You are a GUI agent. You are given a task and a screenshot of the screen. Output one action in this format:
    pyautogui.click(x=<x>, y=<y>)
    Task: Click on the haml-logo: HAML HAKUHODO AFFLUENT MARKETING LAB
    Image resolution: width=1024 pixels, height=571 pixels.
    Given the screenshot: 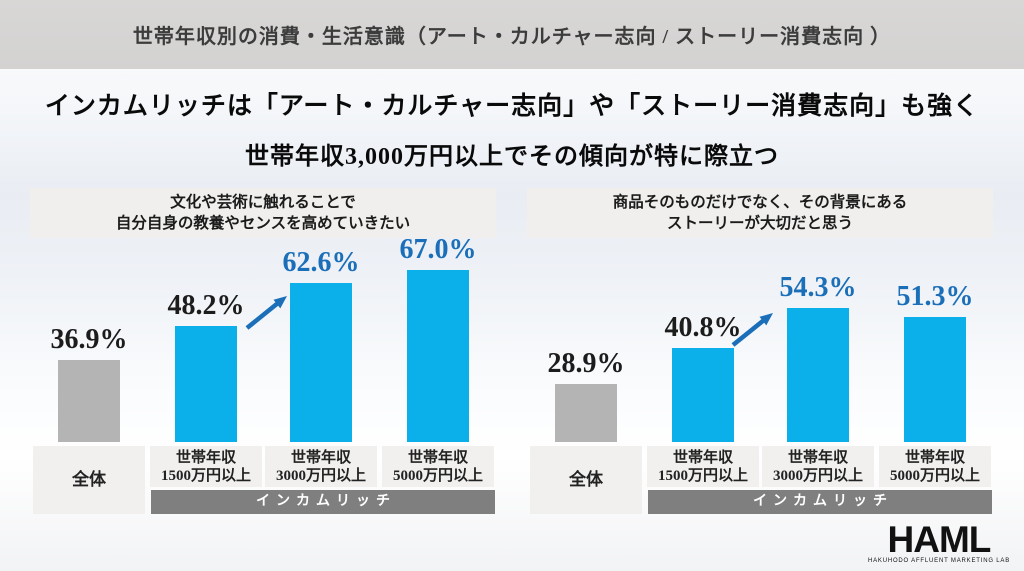 What is the action you would take?
    pyautogui.click(x=938, y=541)
    